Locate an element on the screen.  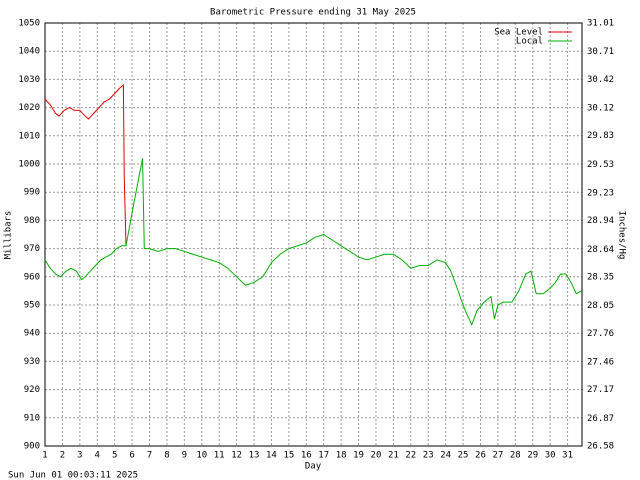
x-axis-label: Day is located at coordinates (313, 467).